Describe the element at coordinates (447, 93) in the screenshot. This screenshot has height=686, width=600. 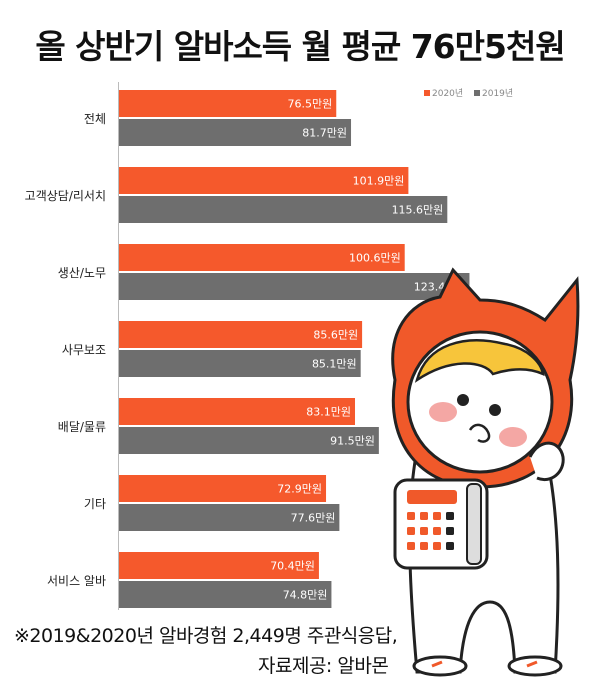
I see `legend-label: 2020년` at that location.